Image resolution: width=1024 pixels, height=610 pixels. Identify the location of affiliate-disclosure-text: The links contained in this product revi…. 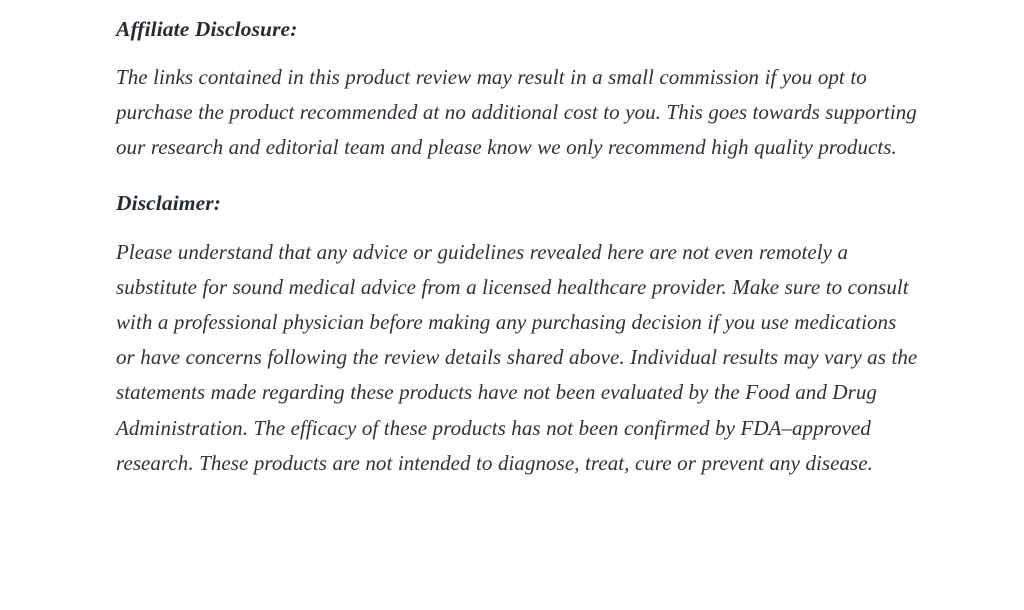
(516, 112).